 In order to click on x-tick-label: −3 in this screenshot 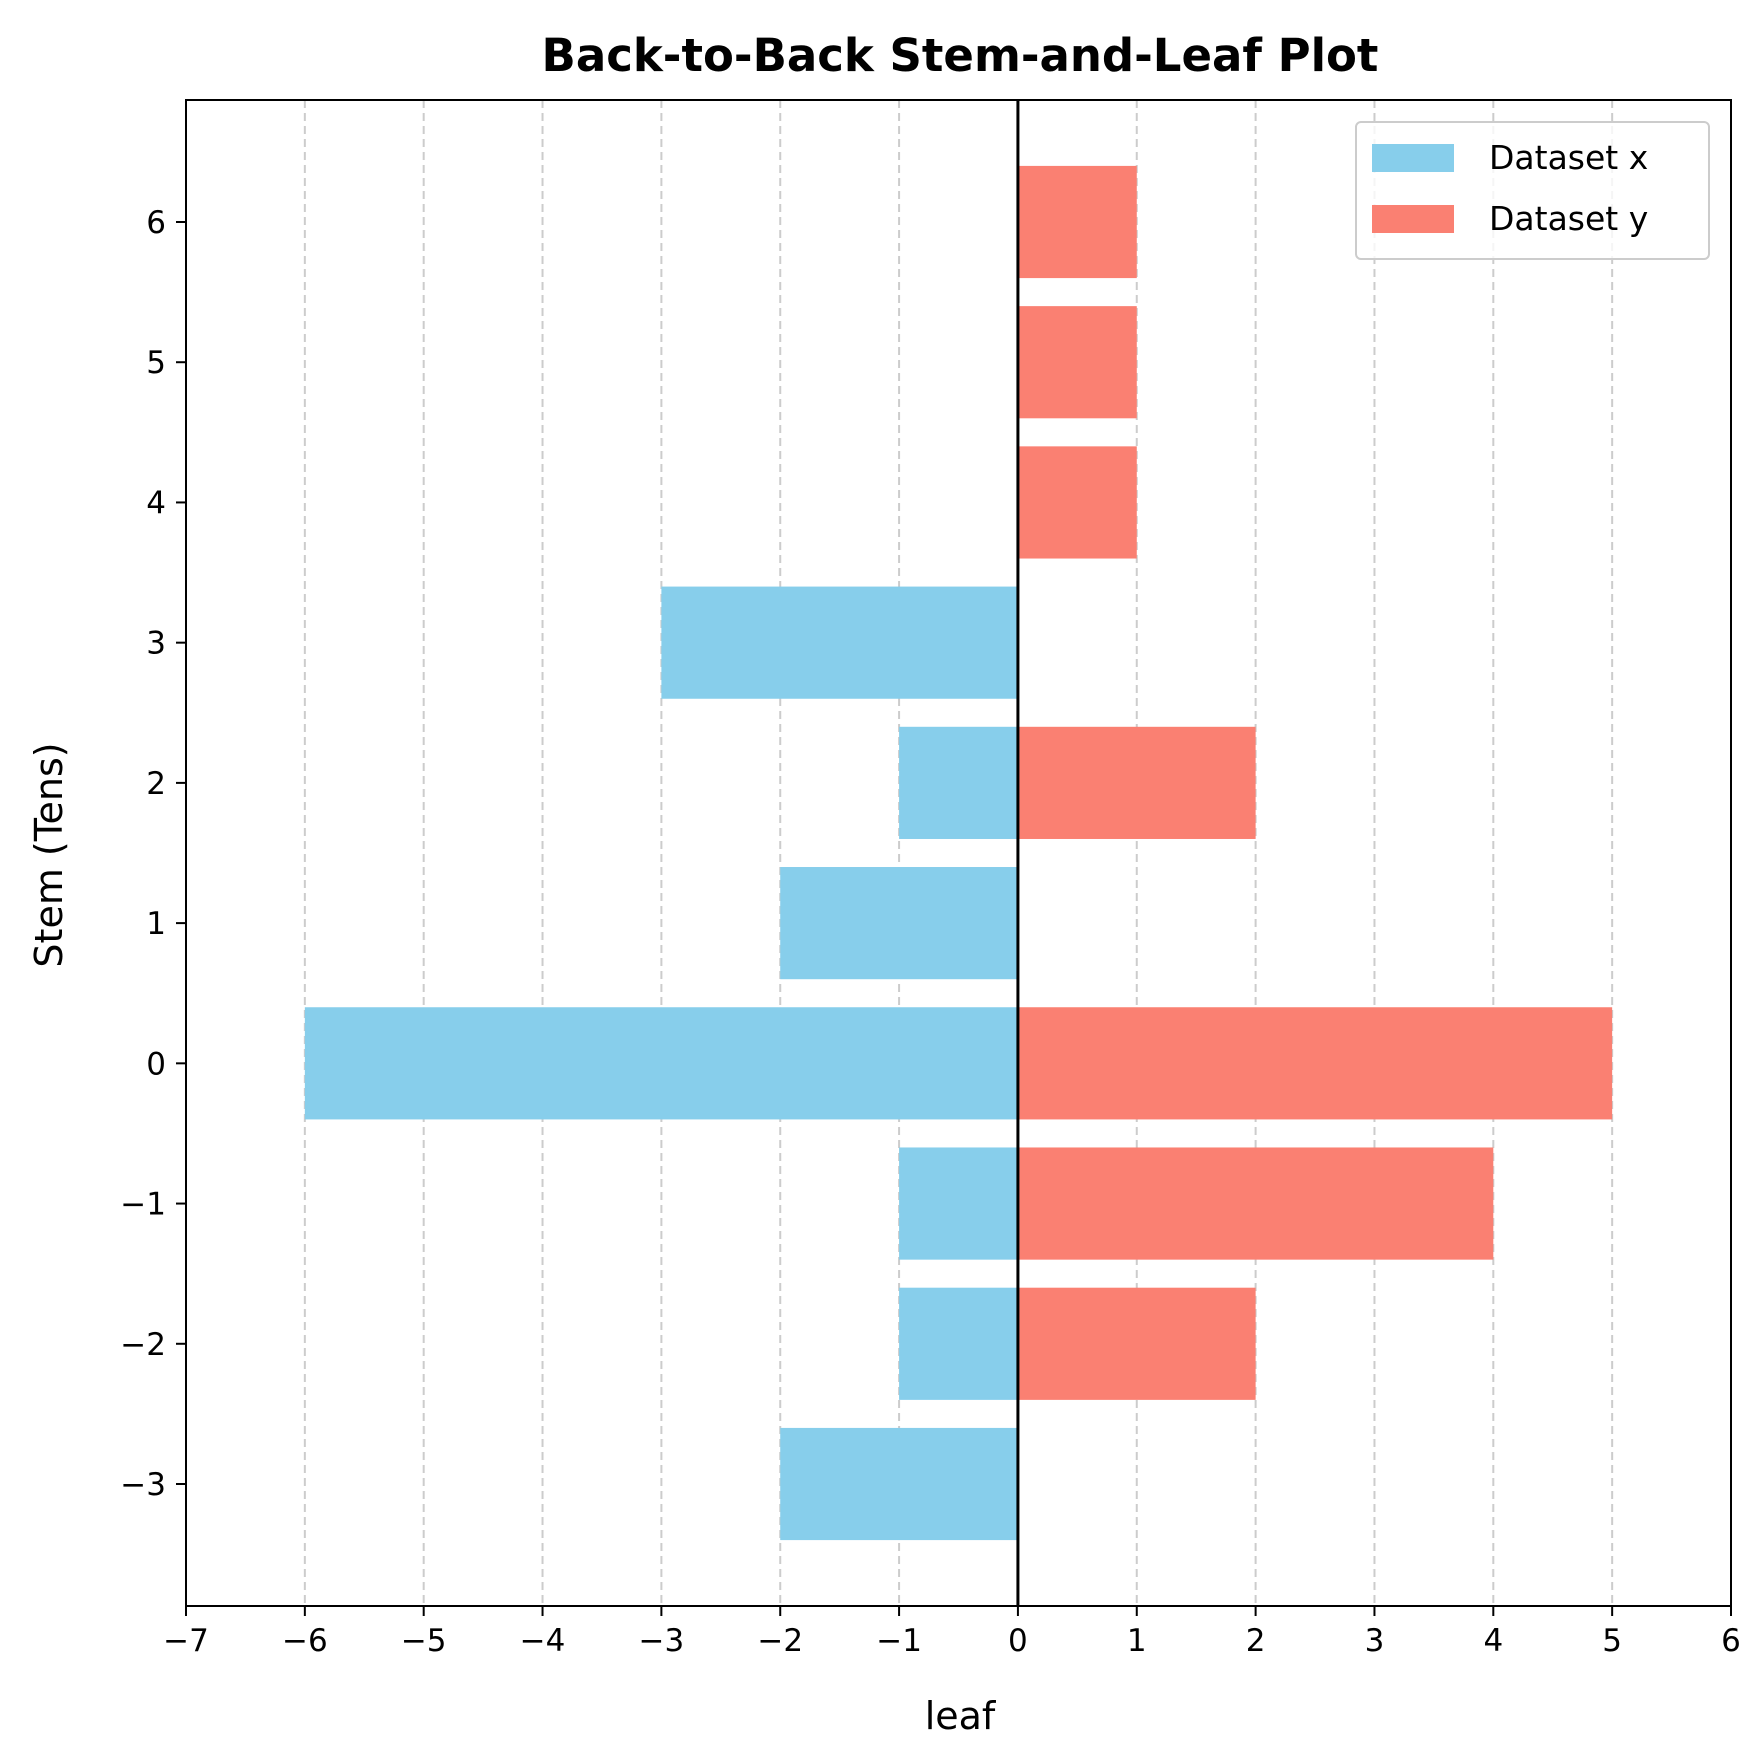, I will do `click(662, 1641)`.